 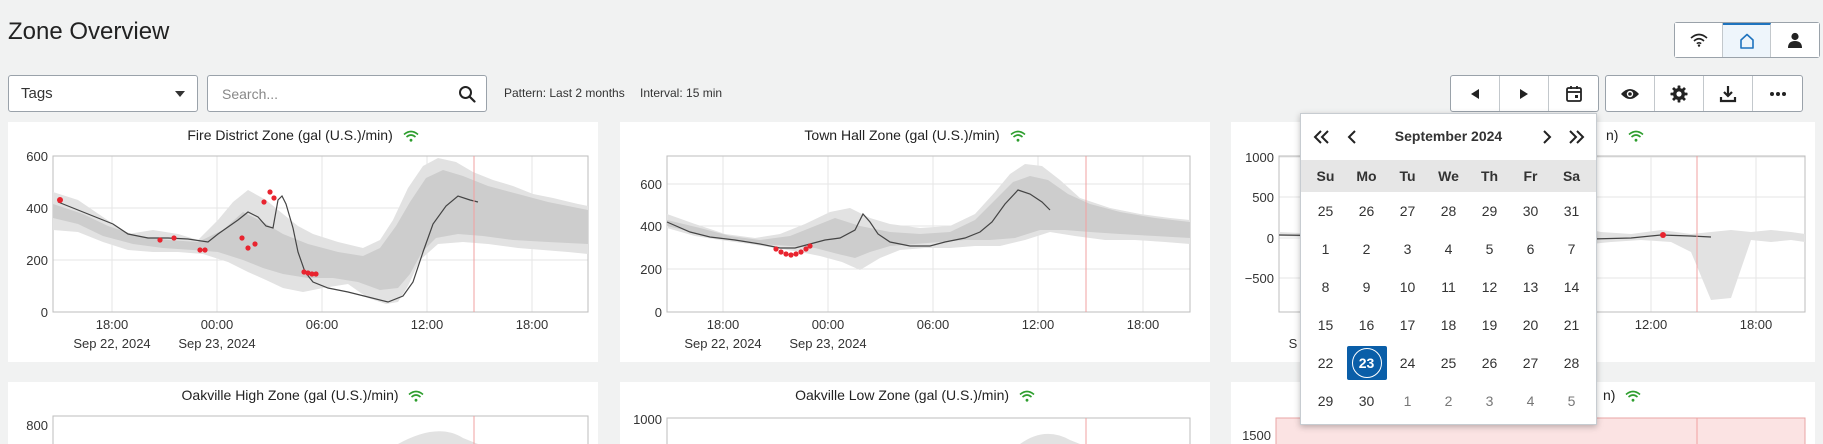 I want to click on alarm-point, so click(x=1663, y=235).